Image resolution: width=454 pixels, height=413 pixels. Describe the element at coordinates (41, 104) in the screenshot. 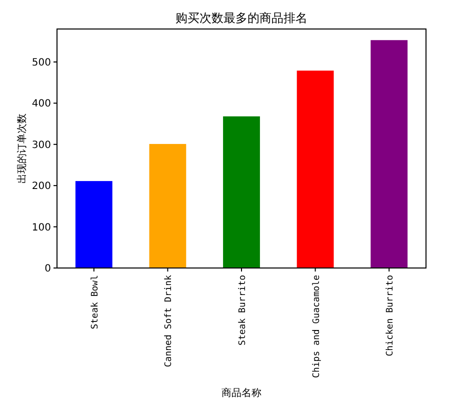

I see `y-tick-label: 400` at that location.